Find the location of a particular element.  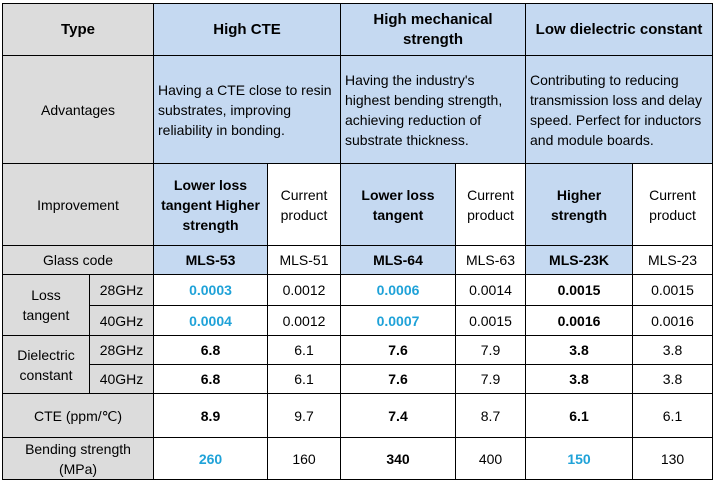

bending-strength-value: 150 is located at coordinates (579, 458).